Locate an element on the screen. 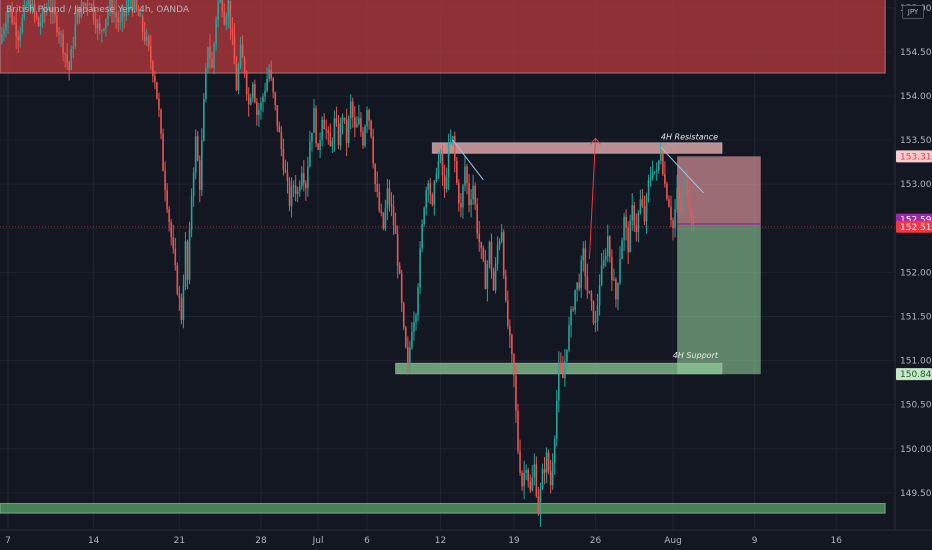 This screenshot has height=550, width=932. time-axis: 7 14 21 28 Jul 6 12 19 26 Aug 9 16 is located at coordinates (466, 539).